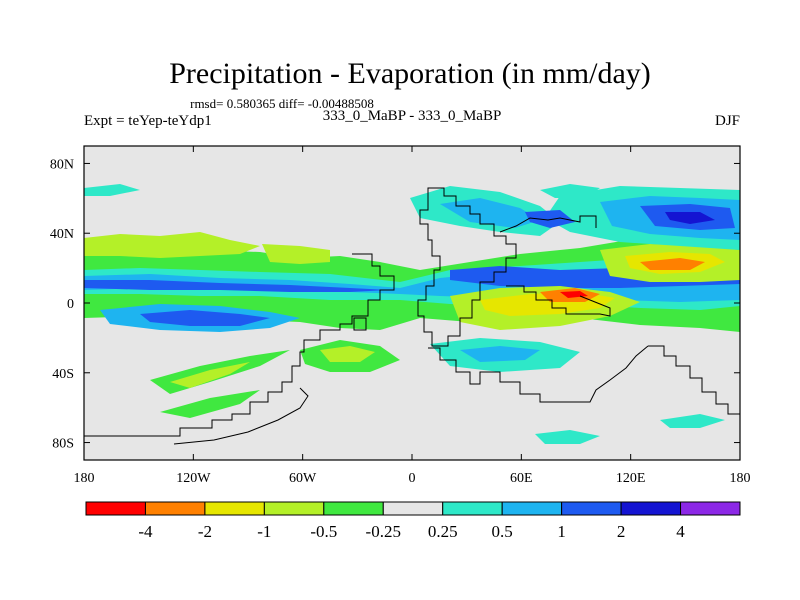  Describe the element at coordinates (692, 421) in the screenshot. I see `contour-antarctic-cyan-east` at that location.